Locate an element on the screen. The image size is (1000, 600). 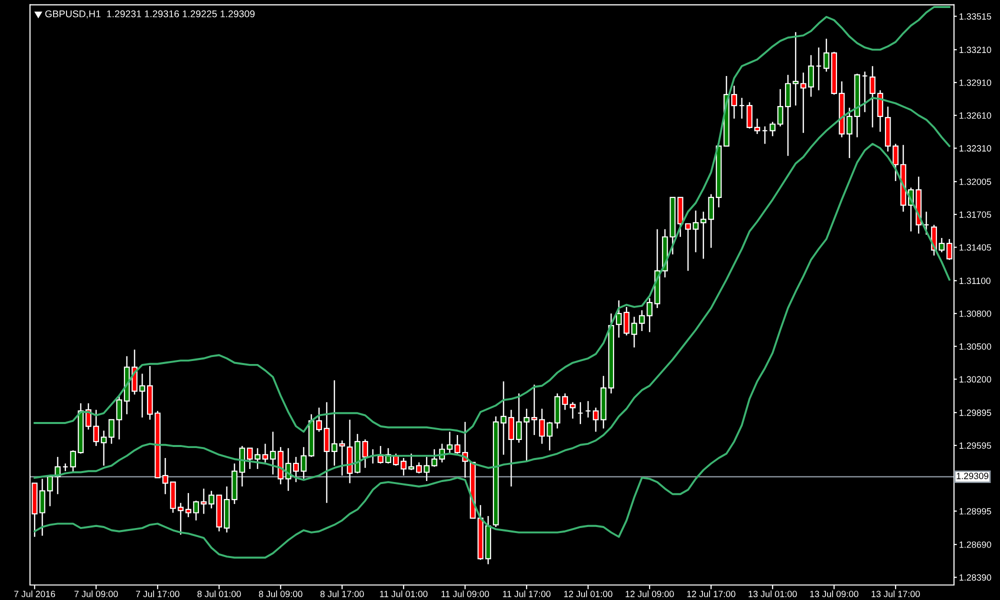
x-tick-label: 8 Jul 01:00 is located at coordinates (219, 594).